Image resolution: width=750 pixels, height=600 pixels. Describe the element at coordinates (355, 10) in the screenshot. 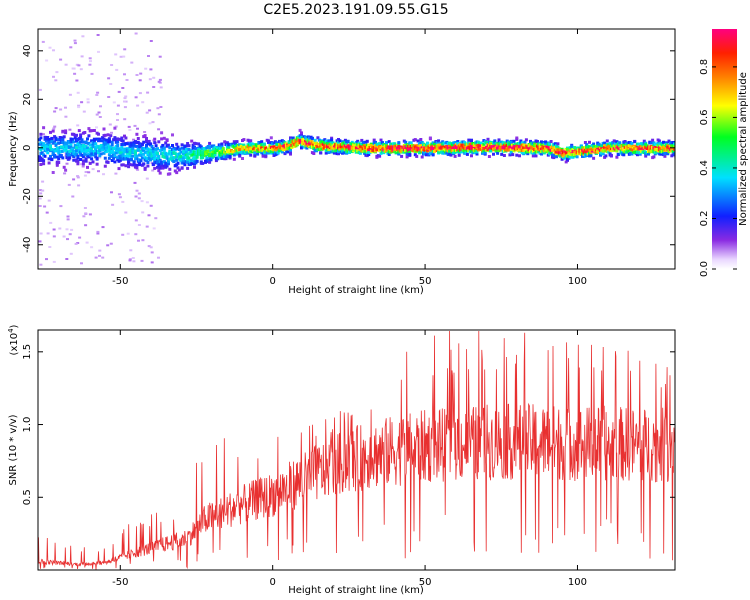

I see `spectrogram-title: C2E5.2023.191.09.55.G15` at that location.